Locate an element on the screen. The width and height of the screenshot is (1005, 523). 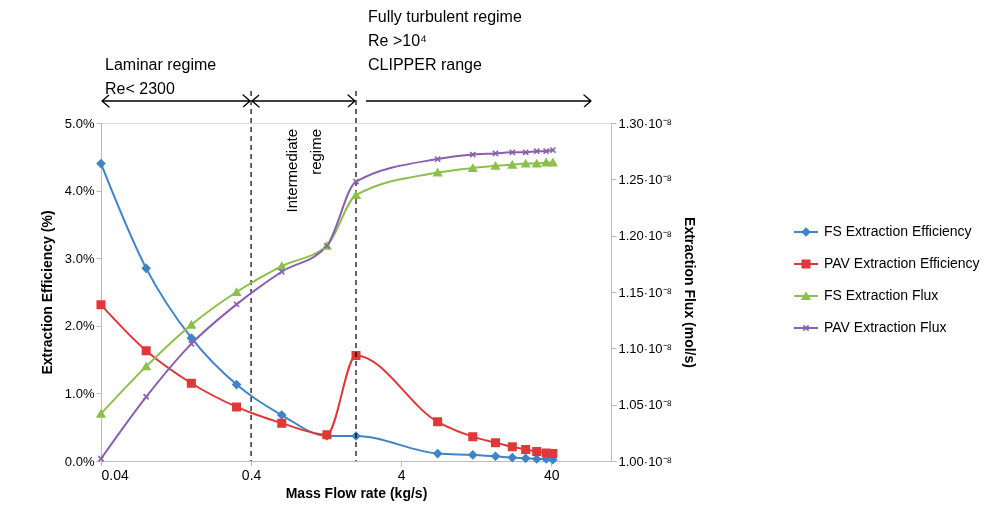
text: Fully turbulent regime Re >10⁴ CLIPPER range is located at coordinates (445, 40).